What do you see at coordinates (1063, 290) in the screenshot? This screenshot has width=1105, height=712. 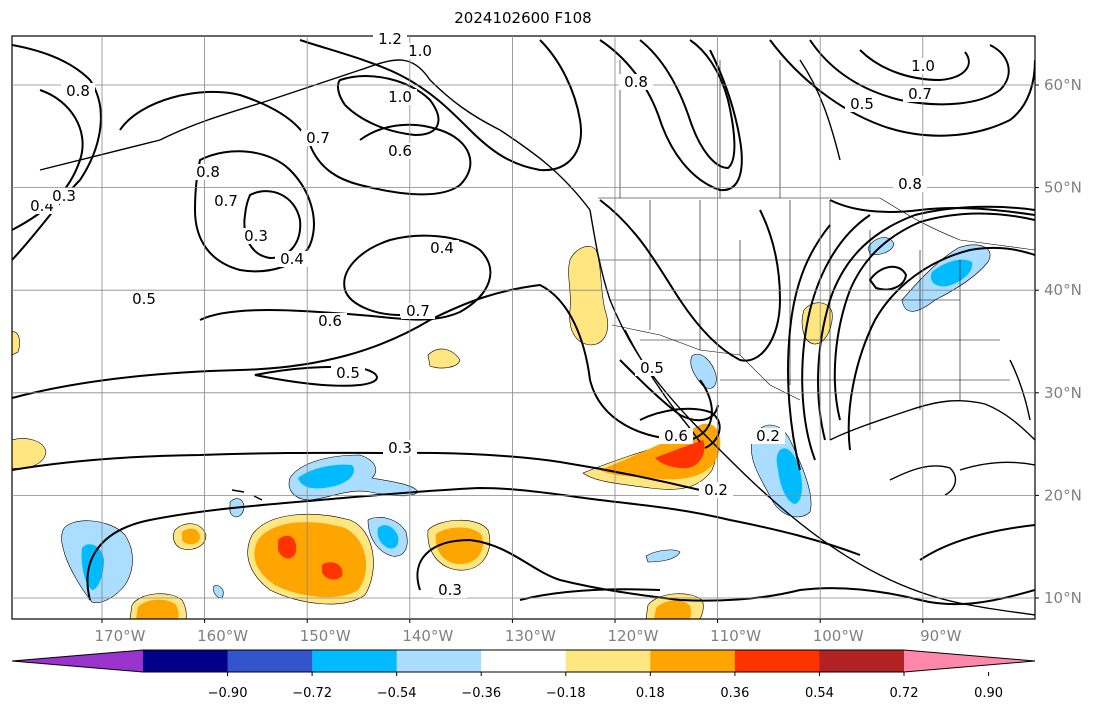 I see `lat-tick-label: 40°N` at bounding box center [1063, 290].